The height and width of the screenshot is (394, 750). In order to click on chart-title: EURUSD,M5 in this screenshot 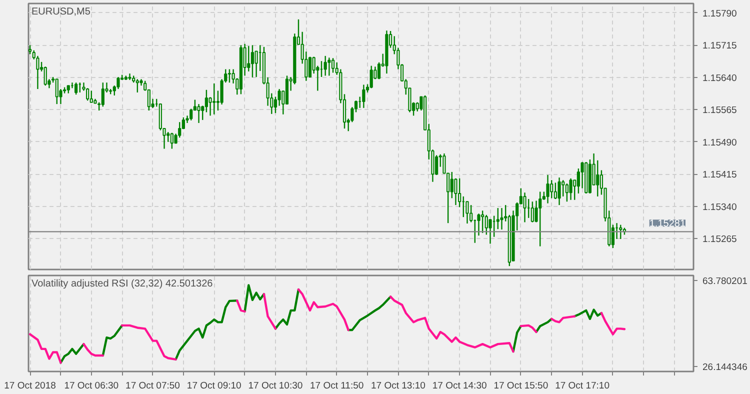, I will do `click(61, 12)`.